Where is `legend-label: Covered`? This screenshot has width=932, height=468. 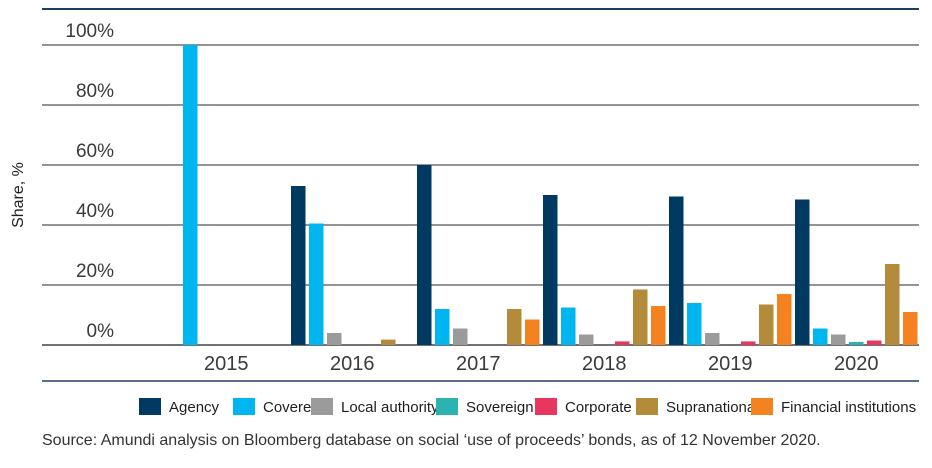 legend-label: Covered is located at coordinates (291, 407).